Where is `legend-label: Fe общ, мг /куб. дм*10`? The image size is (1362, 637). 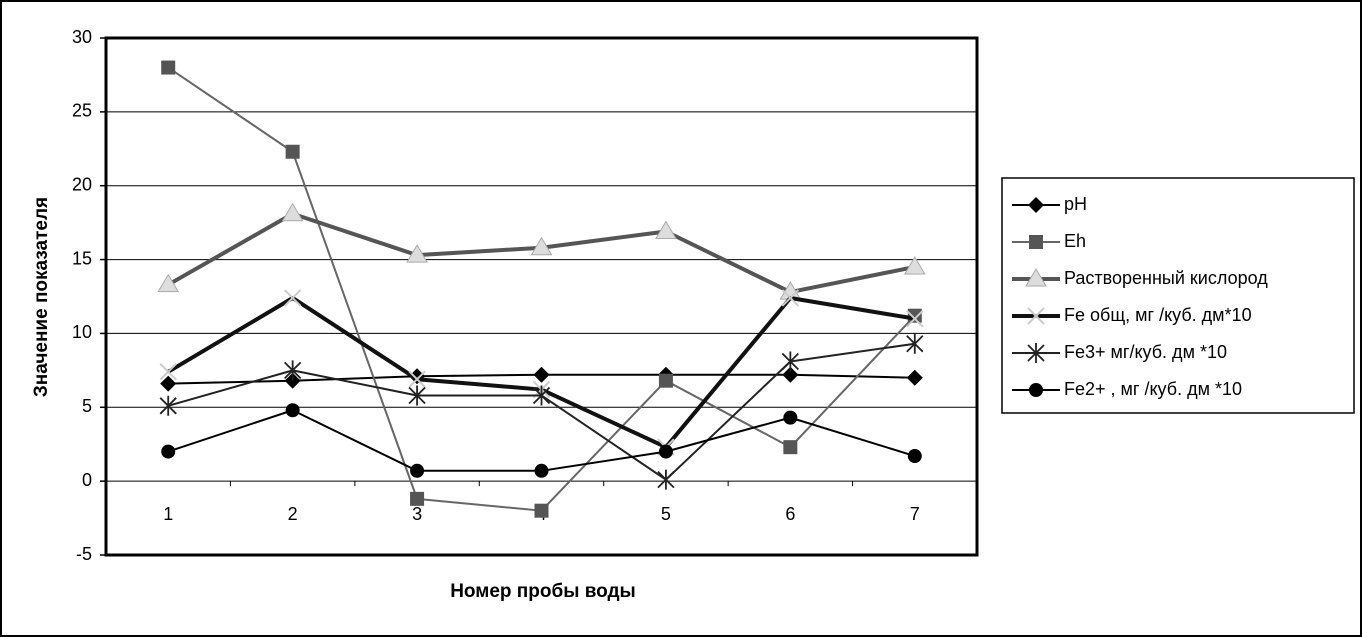
legend-label: Fe общ, мг /куб. дм*10 is located at coordinates (1158, 315).